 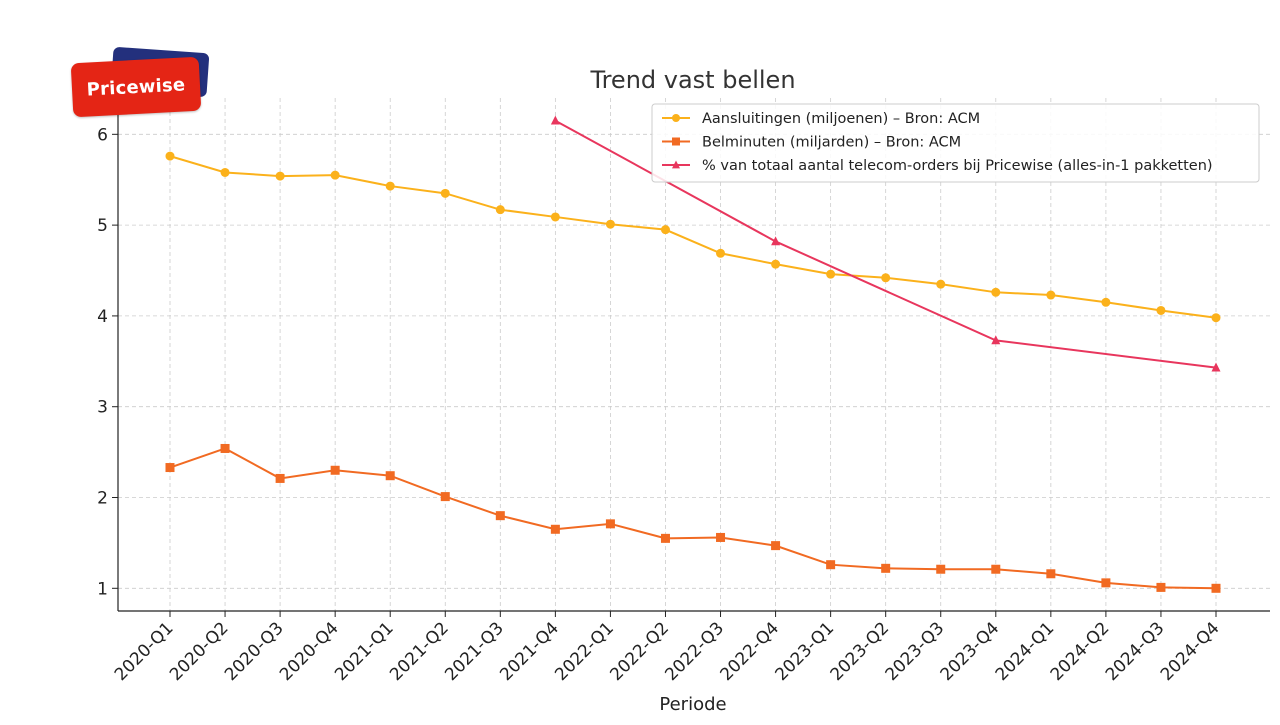 I want to click on x-tick-label: 2021-Q2, so click(x=419, y=651).